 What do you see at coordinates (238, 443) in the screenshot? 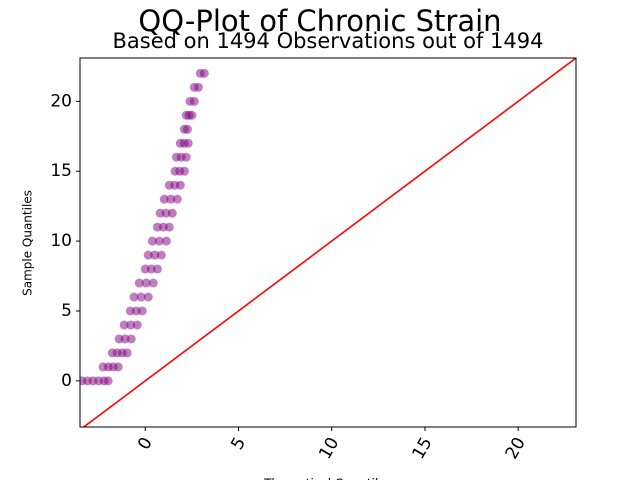
I see `x-tick-label: 5` at bounding box center [238, 443].